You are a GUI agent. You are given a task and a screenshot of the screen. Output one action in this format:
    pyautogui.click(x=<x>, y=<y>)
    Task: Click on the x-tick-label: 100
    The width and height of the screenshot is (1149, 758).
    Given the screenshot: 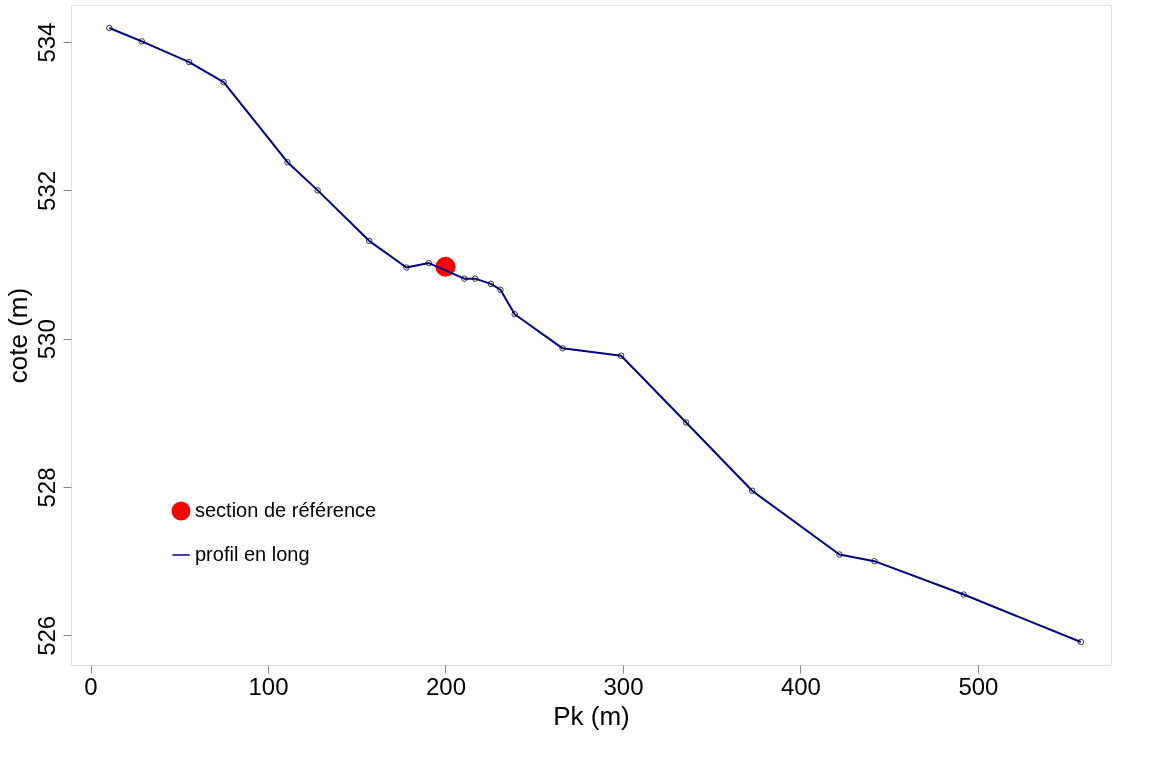 What is the action you would take?
    pyautogui.click(x=268, y=686)
    